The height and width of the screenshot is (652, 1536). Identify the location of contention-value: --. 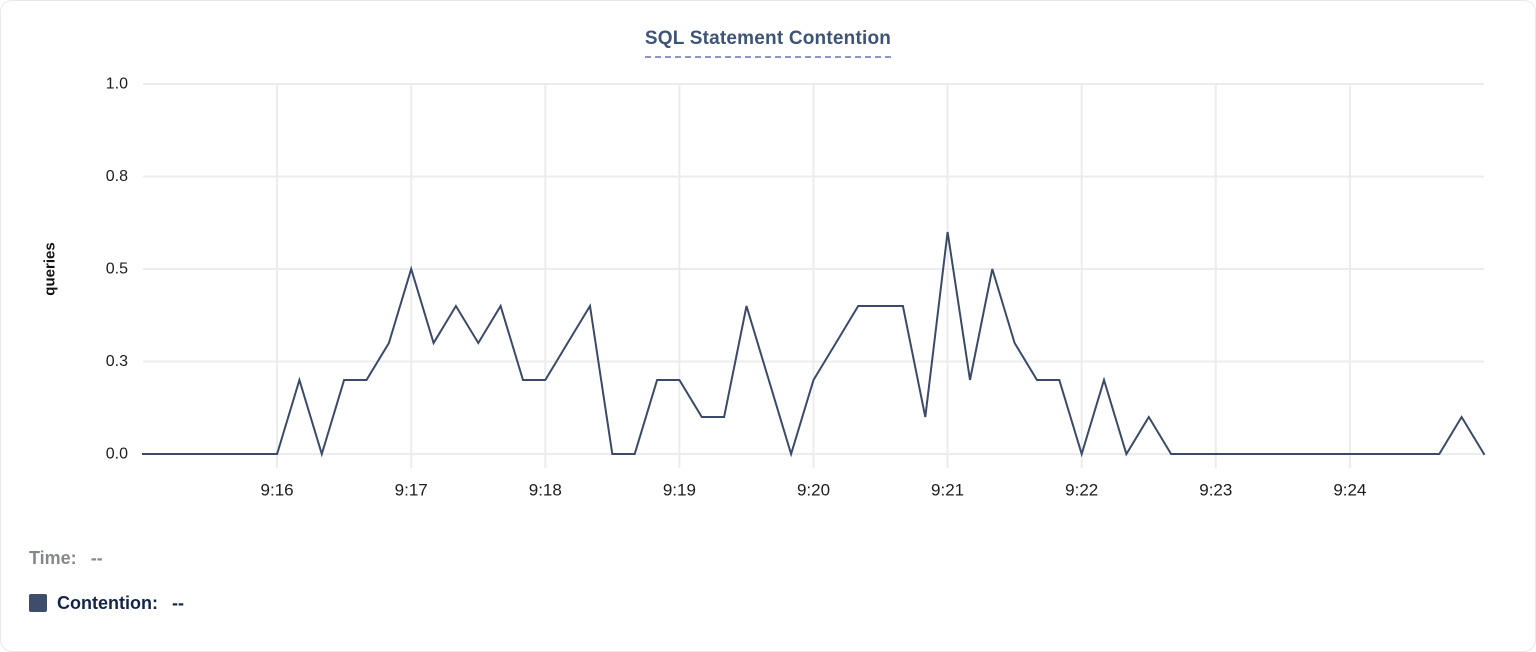
(177, 602).